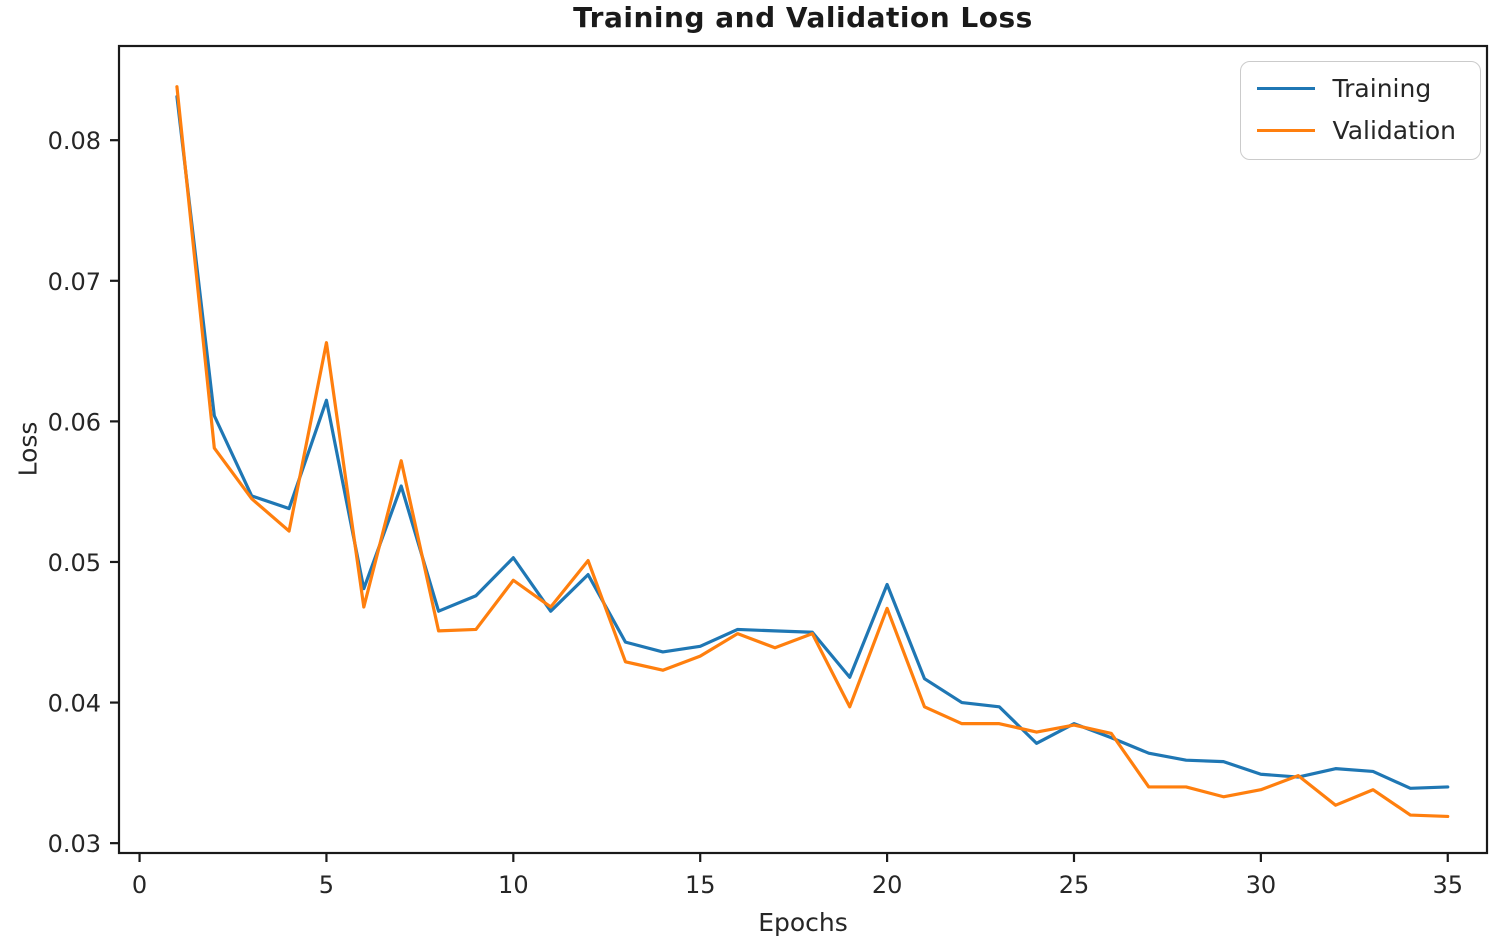  Describe the element at coordinates (326, 885) in the screenshot. I see `x-tick-label: 5` at that location.